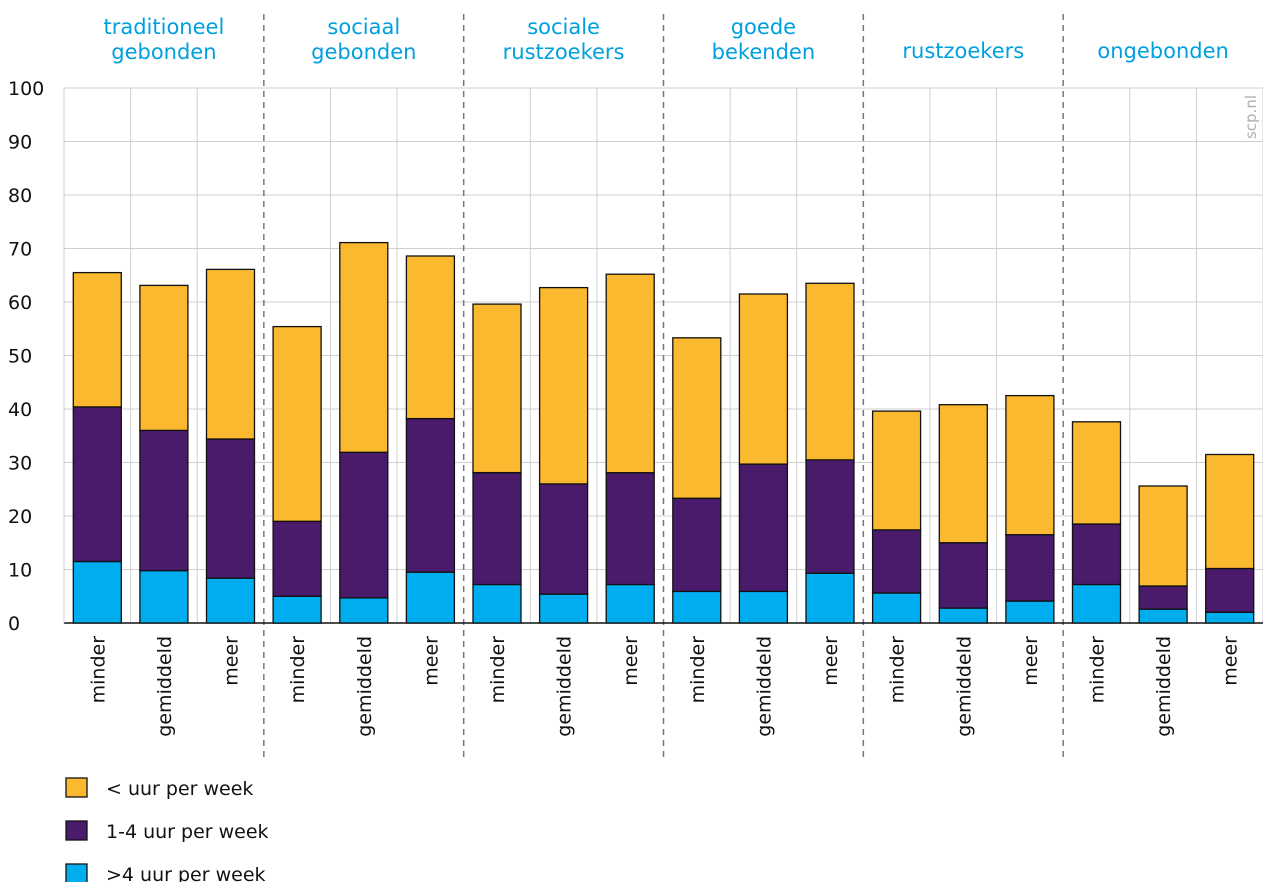 The image size is (1263, 882). Describe the element at coordinates (187, 832) in the screenshot. I see `legend-label: 1-4 uur per week` at that location.